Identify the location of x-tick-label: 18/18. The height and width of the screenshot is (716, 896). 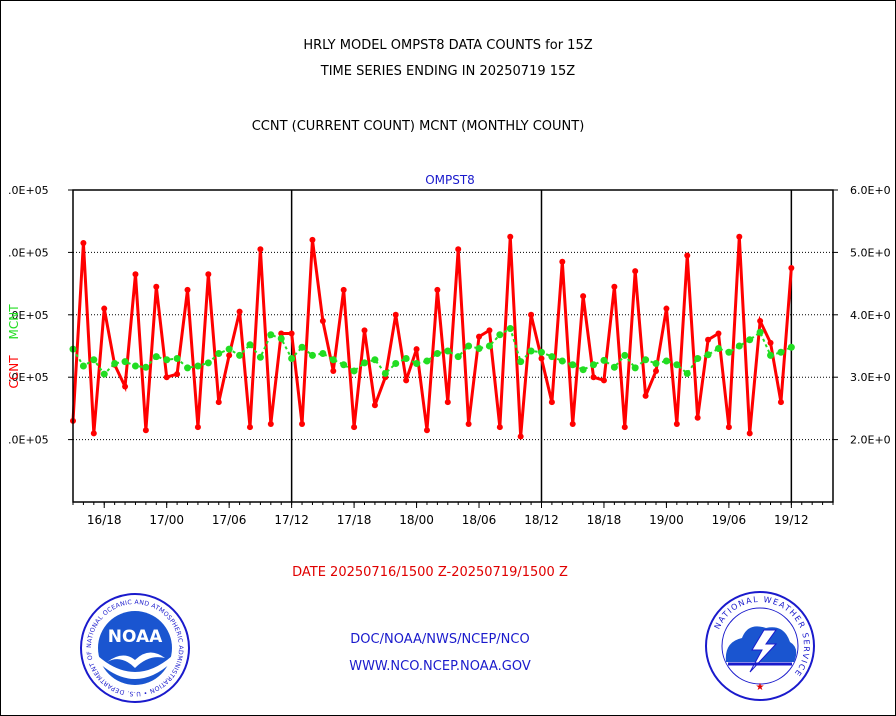
(604, 520).